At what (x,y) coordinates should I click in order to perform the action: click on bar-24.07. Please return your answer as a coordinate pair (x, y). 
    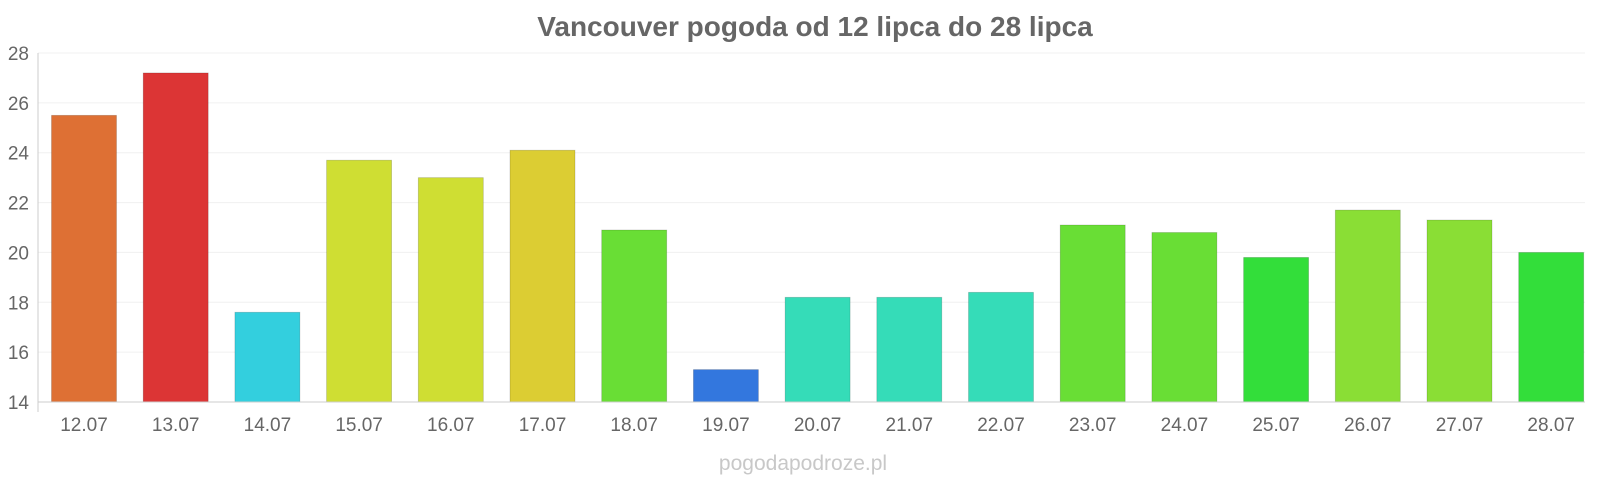
    Looking at the image, I should click on (1184, 317).